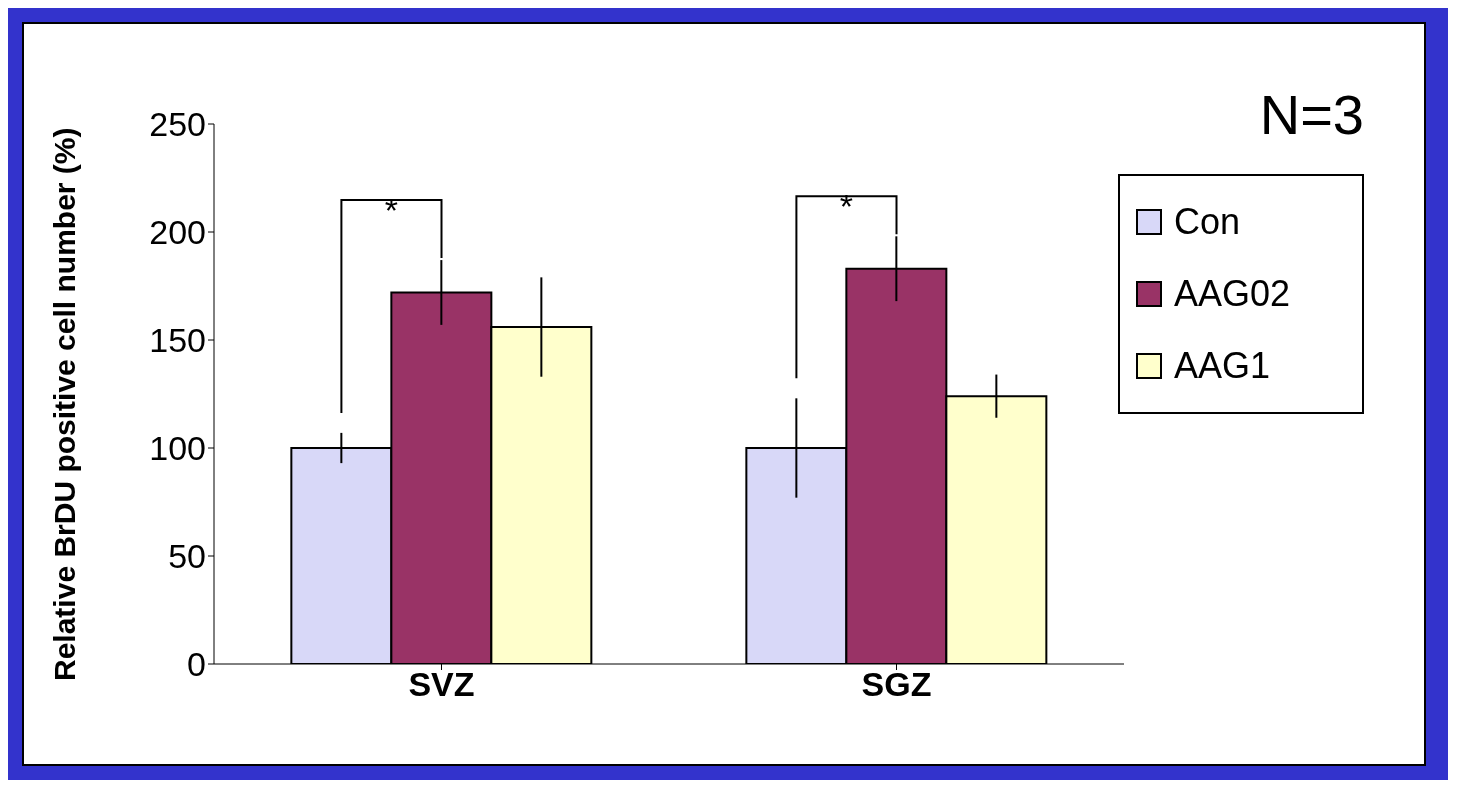  Describe the element at coordinates (441, 684) in the screenshot. I see `x-tick-label: SVZ` at that location.